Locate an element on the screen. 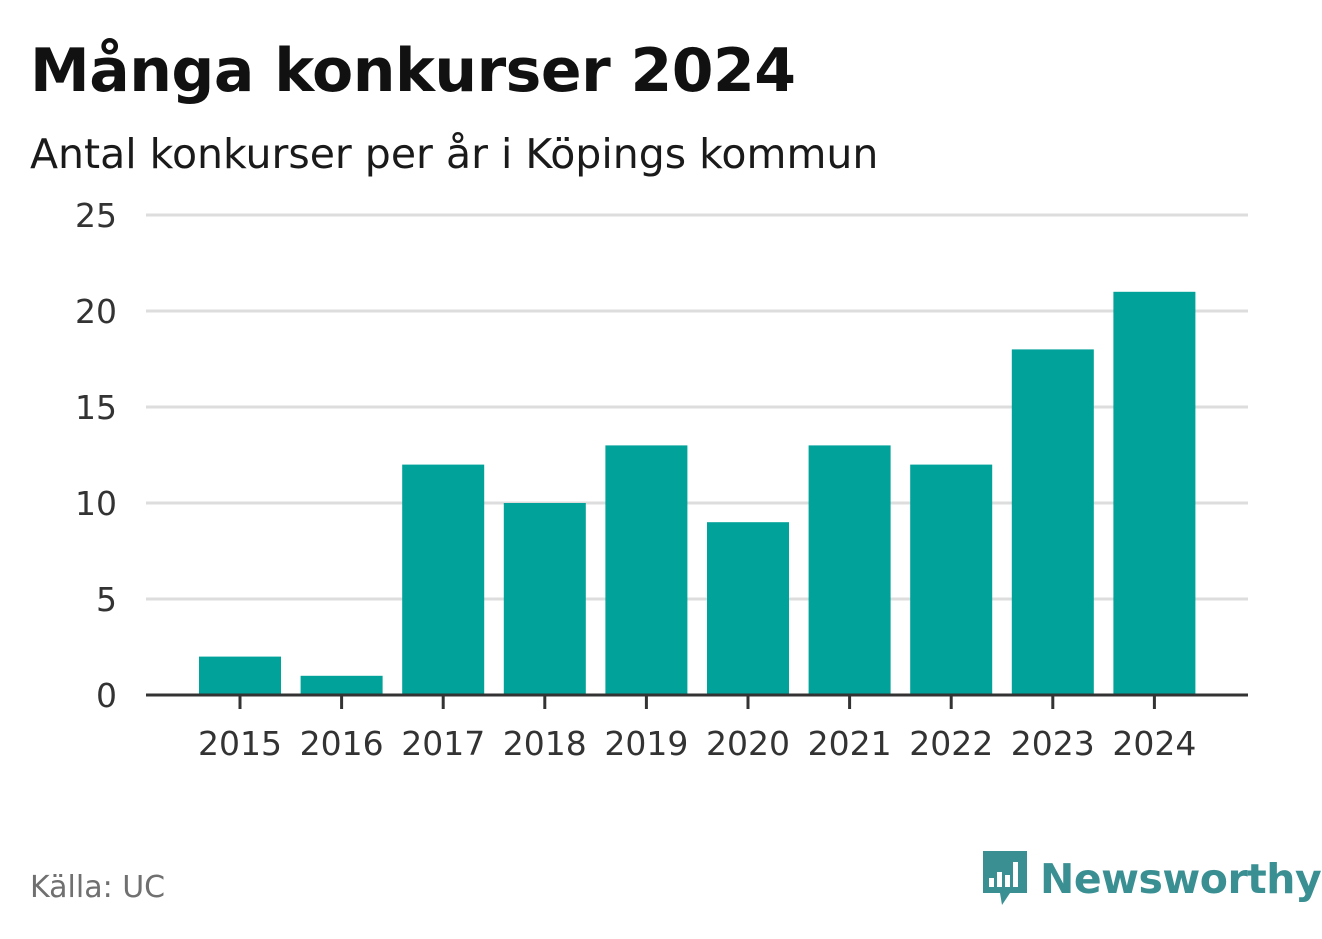 The image size is (1322, 939). y-tick-label: 25 is located at coordinates (96, 215).